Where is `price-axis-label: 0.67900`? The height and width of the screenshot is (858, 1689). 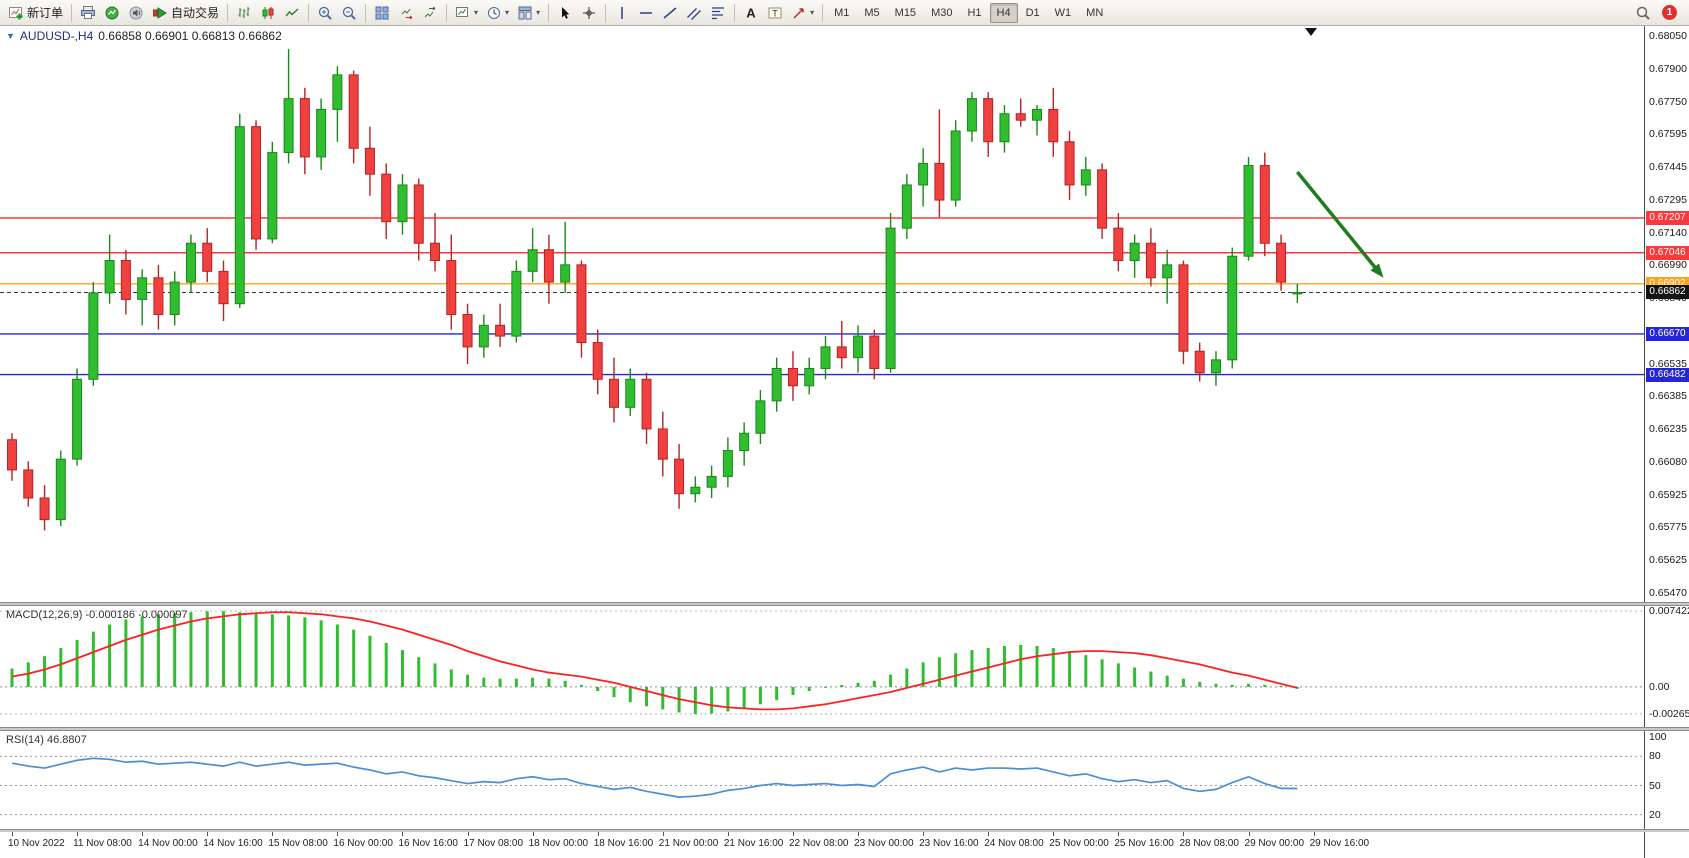
price-axis-label: 0.67900 is located at coordinates (1668, 68).